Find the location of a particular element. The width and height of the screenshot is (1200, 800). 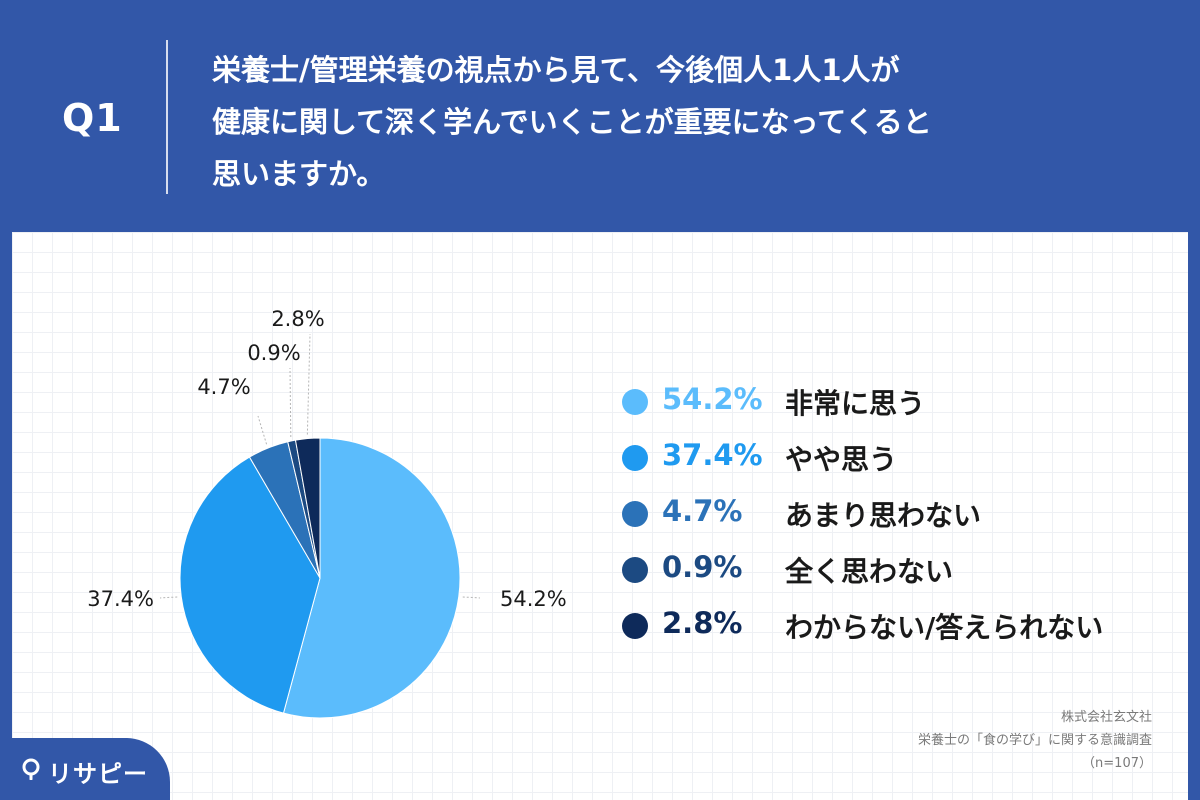

legend-value: 54.2% is located at coordinates (712, 399).